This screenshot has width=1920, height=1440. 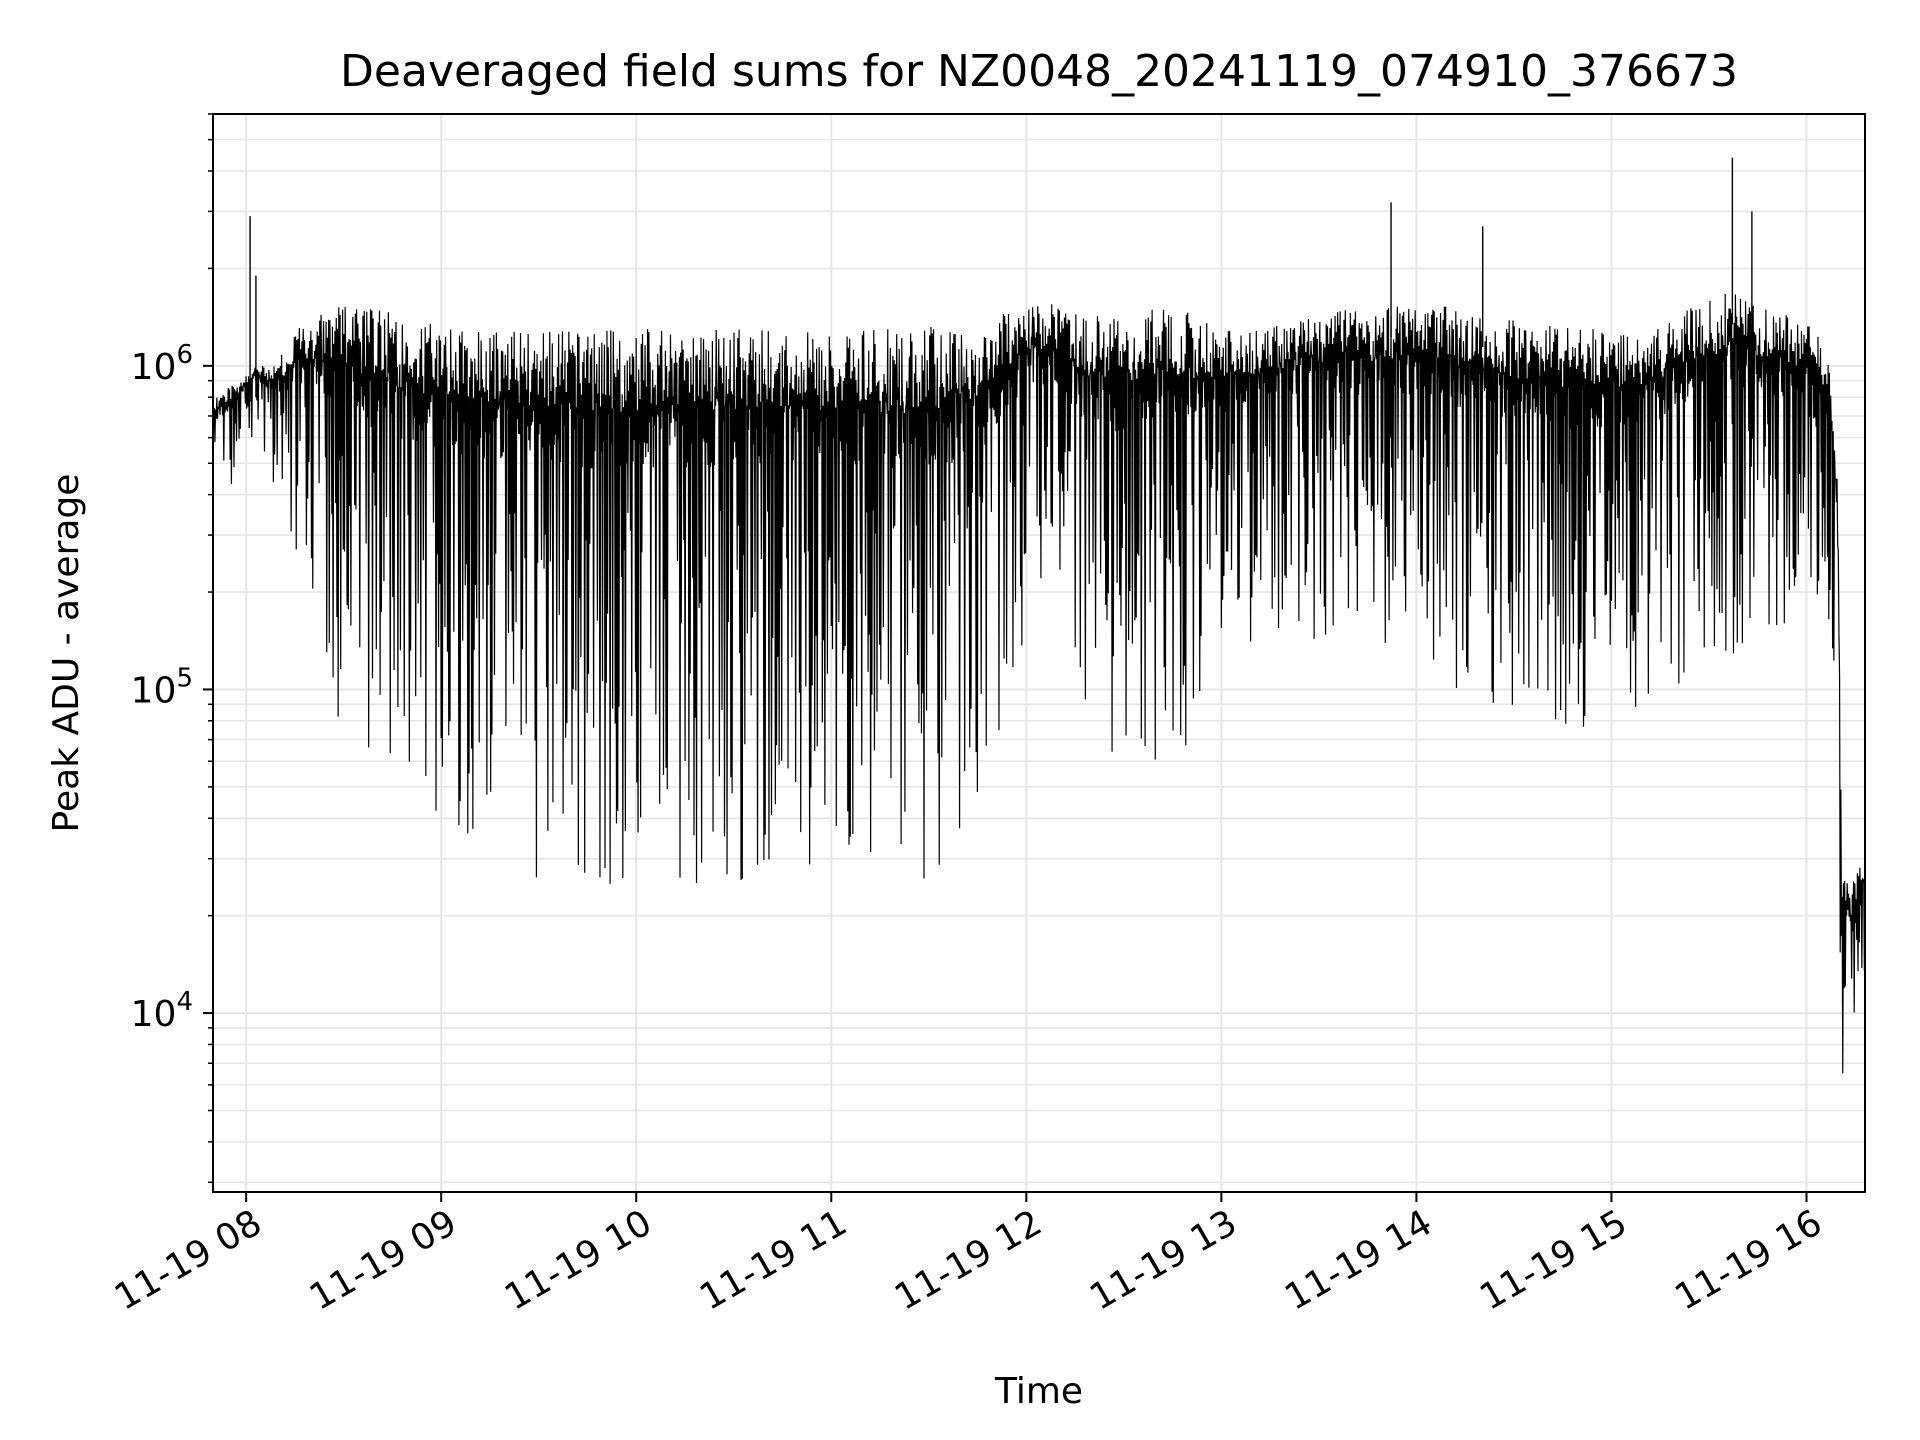 What do you see at coordinates (162, 364) in the screenshot?
I see `y-tick-label: 10⁶` at bounding box center [162, 364].